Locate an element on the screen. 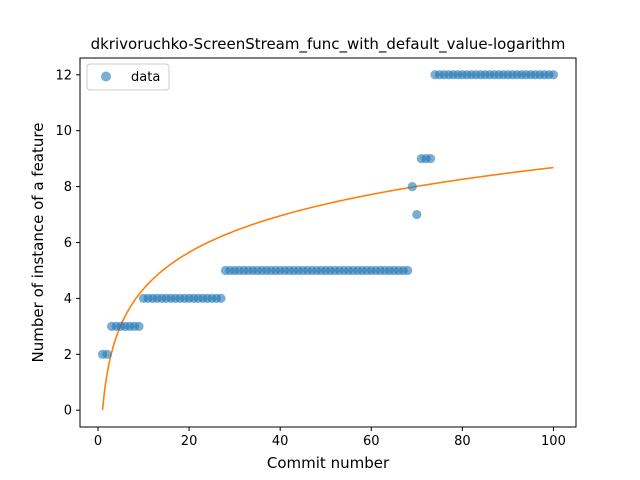 The width and height of the screenshot is (640, 480). legend-box is located at coordinates (128, 77).